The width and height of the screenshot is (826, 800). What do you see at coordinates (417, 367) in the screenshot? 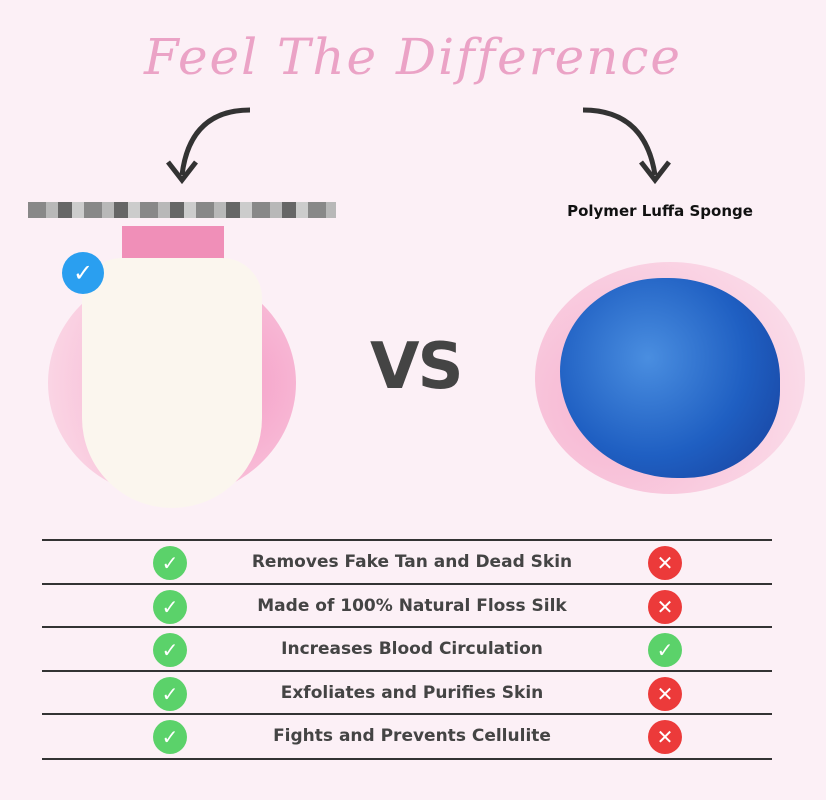
I see `vs-label: VS` at bounding box center [417, 367].